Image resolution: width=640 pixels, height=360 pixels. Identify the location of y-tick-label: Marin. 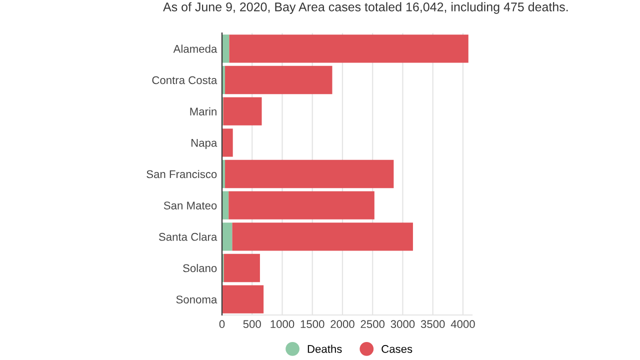
(203, 111).